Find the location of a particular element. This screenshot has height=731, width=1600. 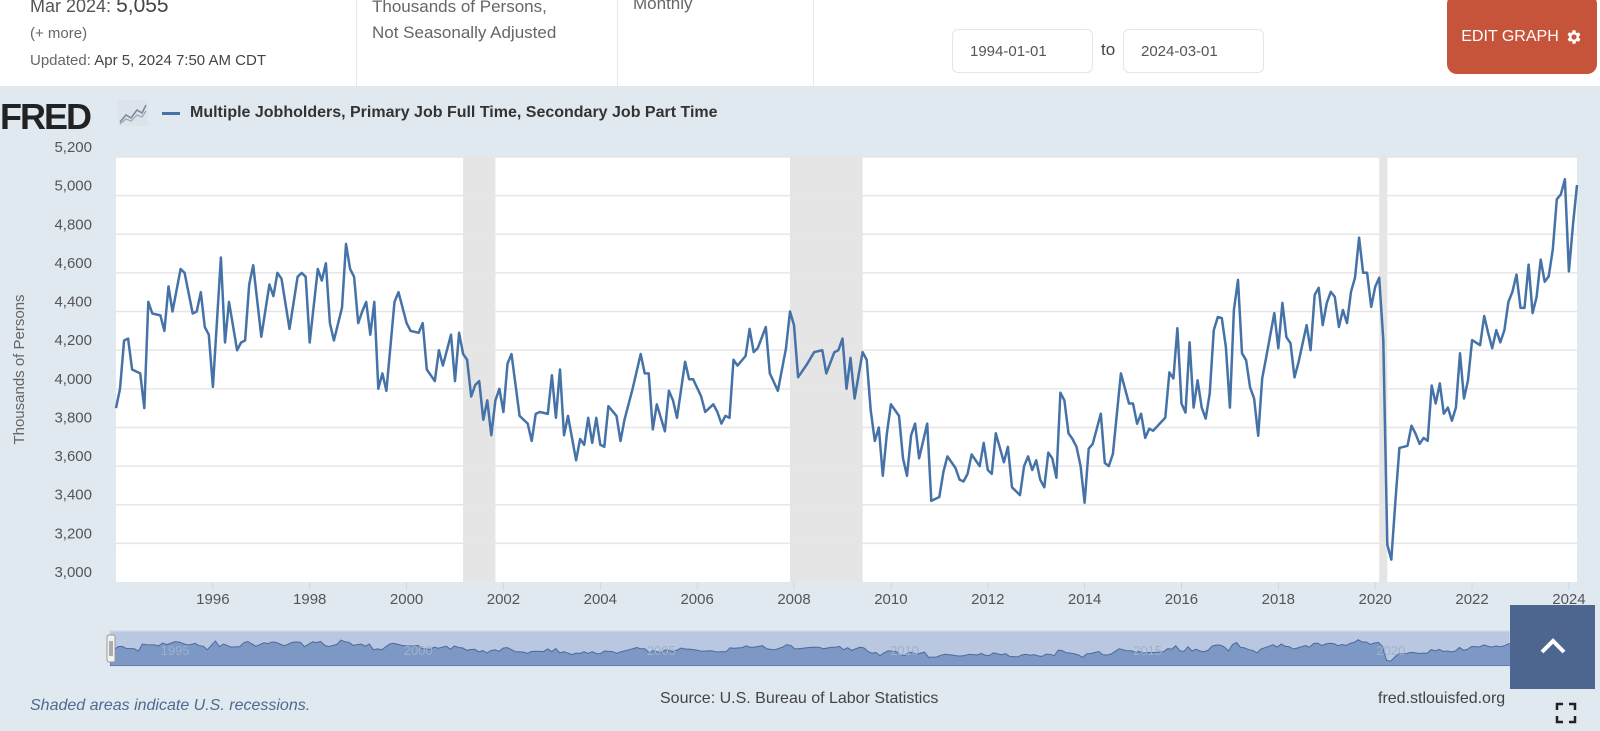

units-line1: Thousands of Persons, is located at coordinates (459, 8).